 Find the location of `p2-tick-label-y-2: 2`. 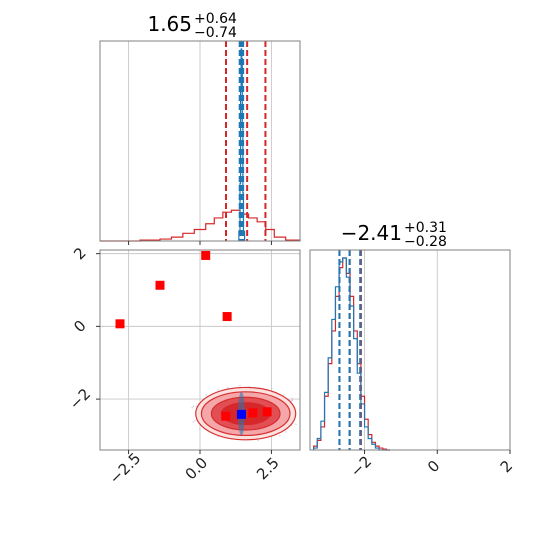

p2-tick-label-y-2: 2 is located at coordinates (79, 253).